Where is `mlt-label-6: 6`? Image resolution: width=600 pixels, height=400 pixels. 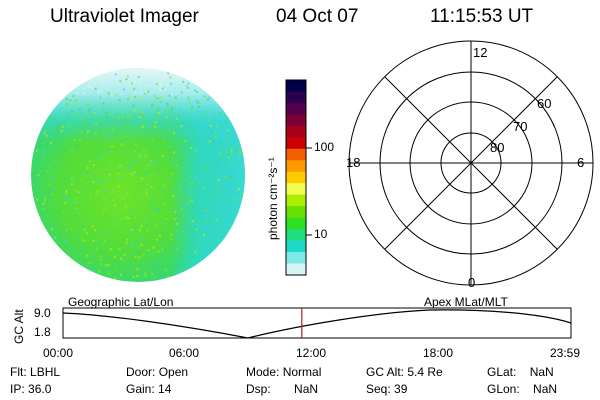 mlt-label-6: 6 is located at coordinates (581, 162).